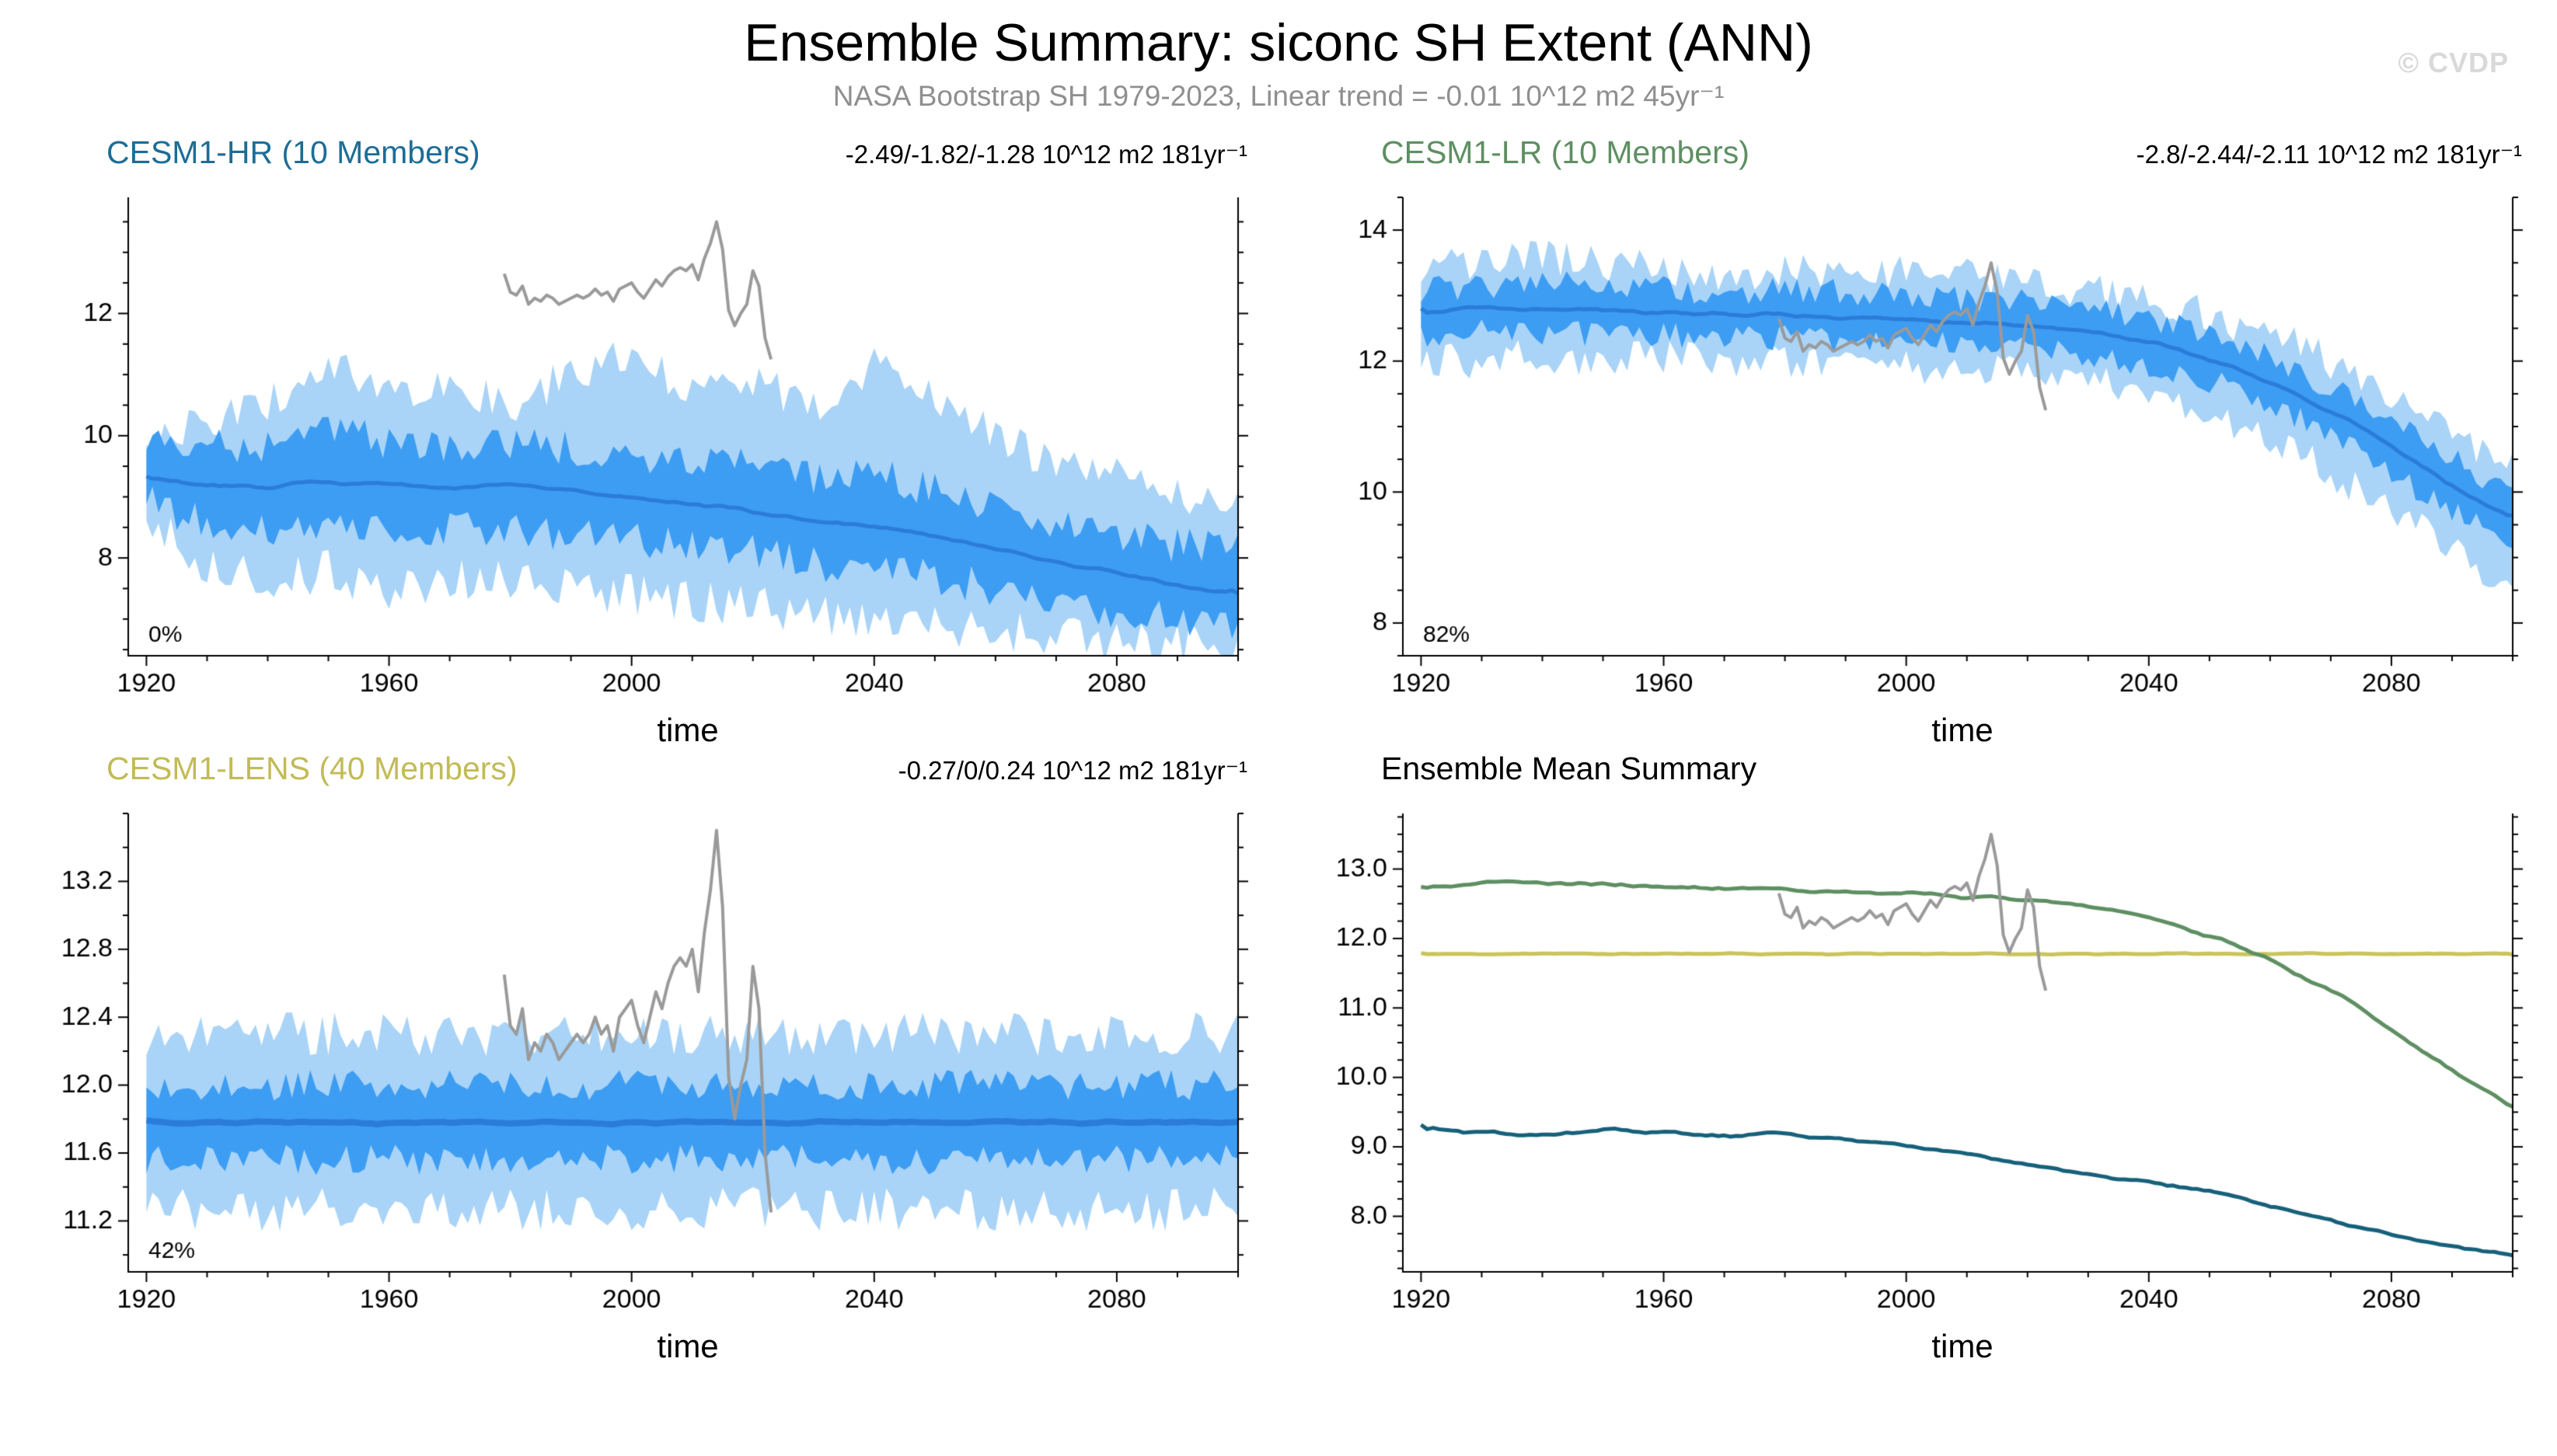 The height and width of the screenshot is (1456, 2557). I want to click on trend-label-cesm1-hr: -2.49/-1.82/-1.28 10^12 m2 181yr⁻¹, so click(1046, 154).